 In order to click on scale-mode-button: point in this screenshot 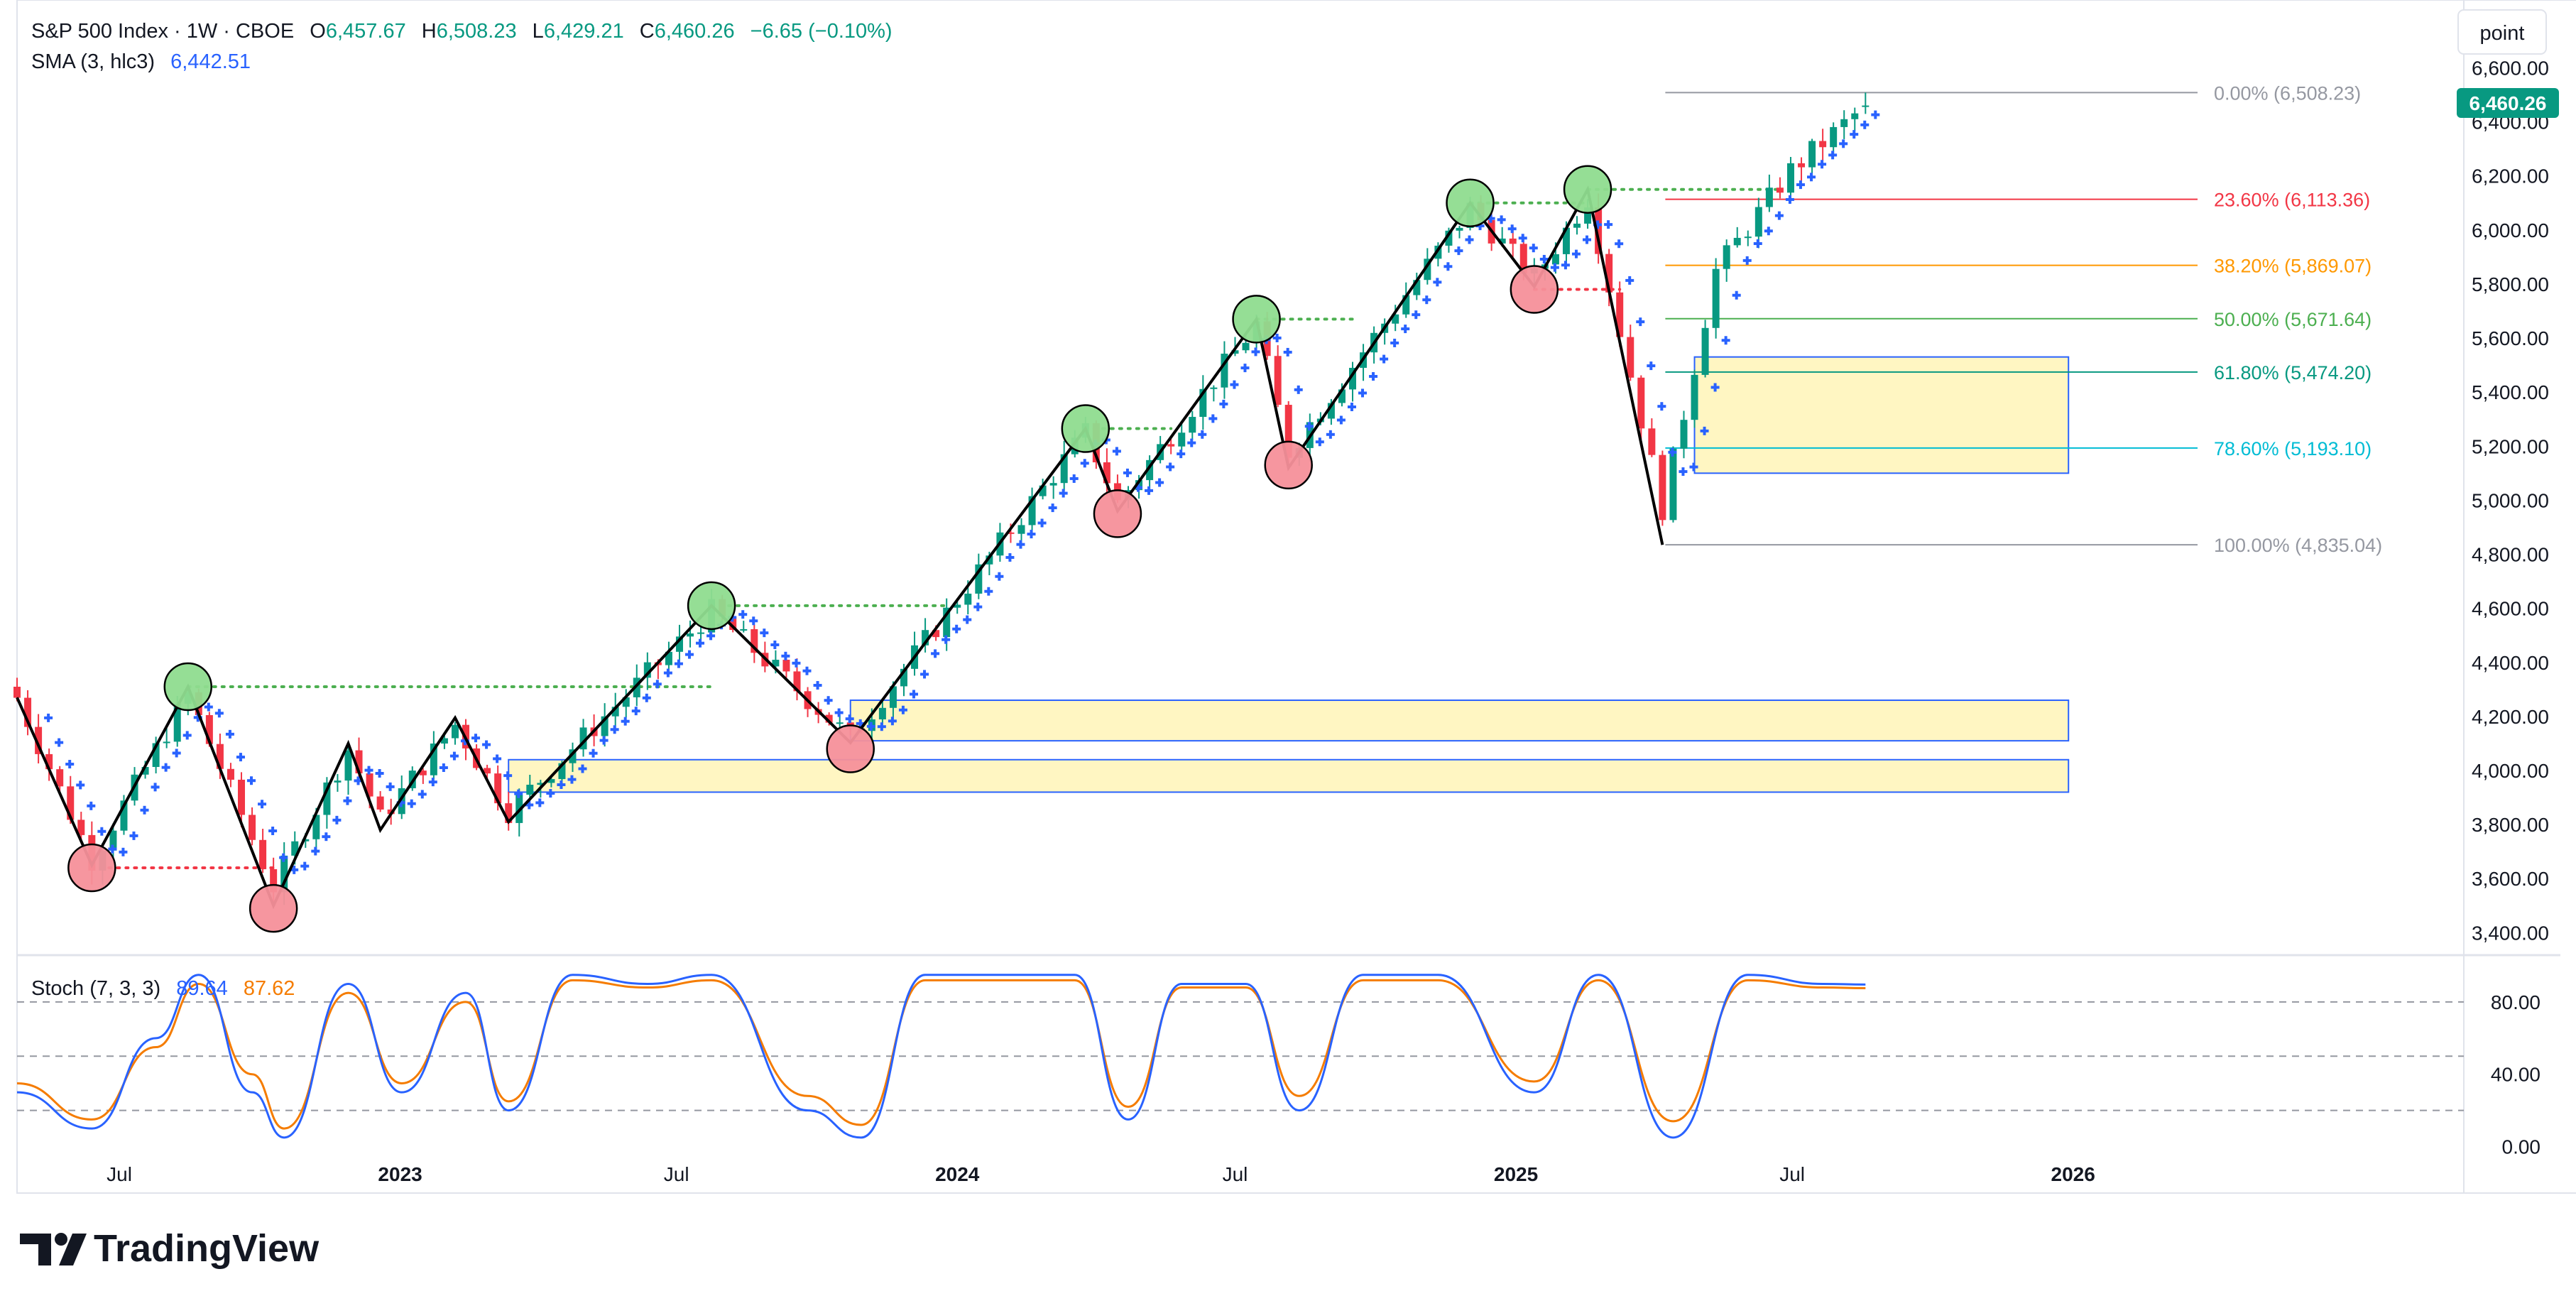, I will do `click(2502, 32)`.